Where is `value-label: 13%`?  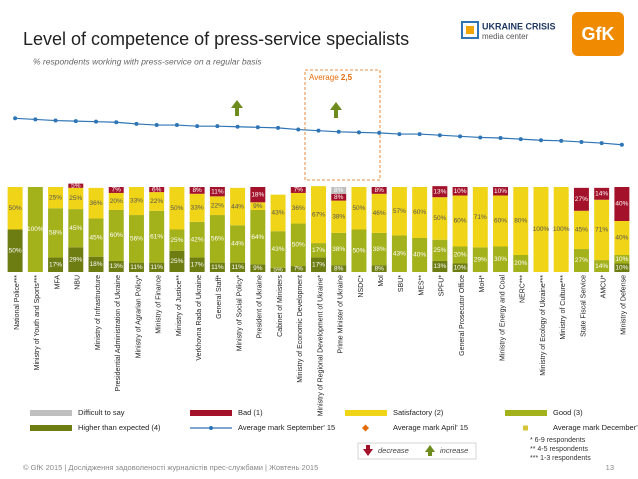 value-label: 13% is located at coordinates (439, 266).